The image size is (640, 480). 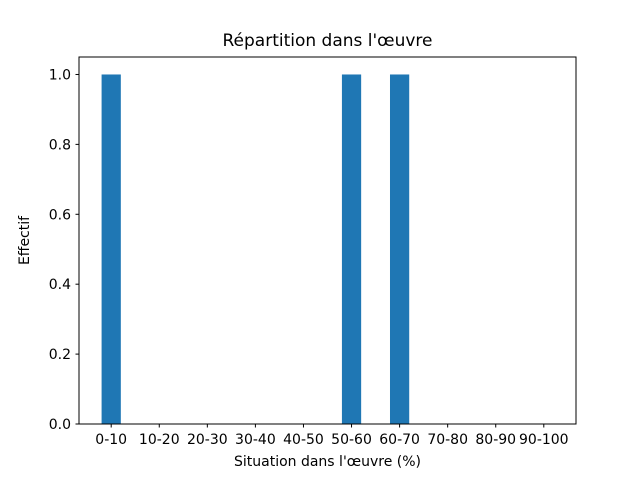 I want to click on y-axis-label: Effectif, so click(x=25, y=240).